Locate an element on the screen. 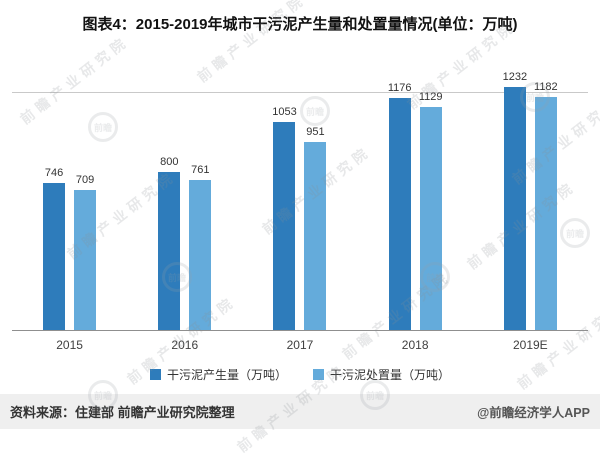 The image size is (600, 457). bar-value-label: 1176 is located at coordinates (399, 88).